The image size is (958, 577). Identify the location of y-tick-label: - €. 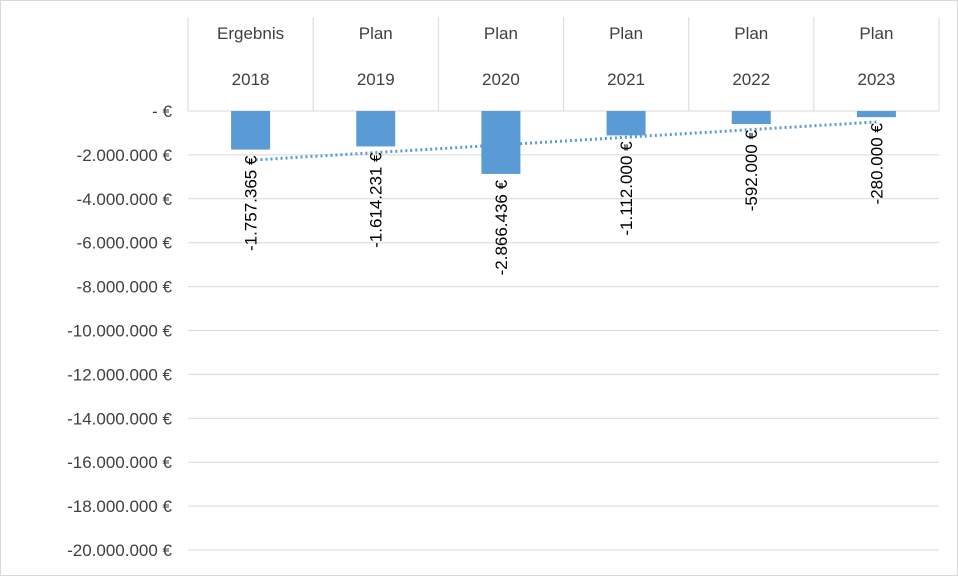
(162, 111).